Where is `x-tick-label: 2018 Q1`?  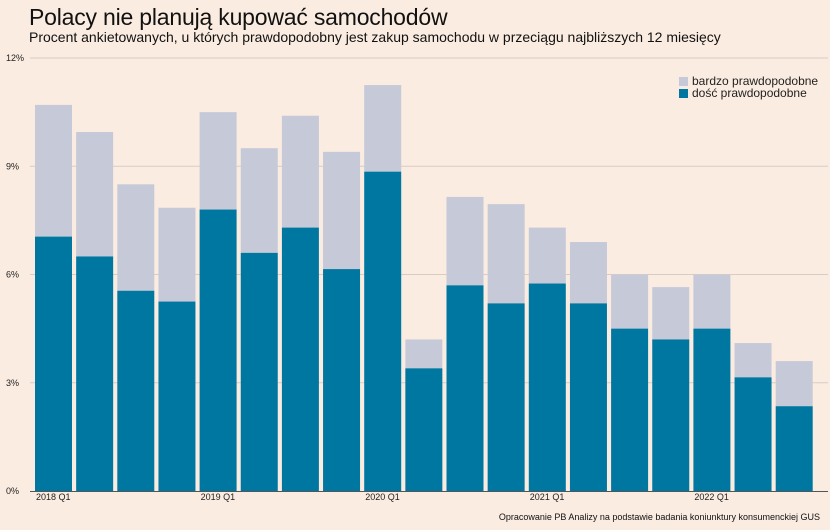
x-tick-label: 2018 Q1 is located at coordinates (53, 497).